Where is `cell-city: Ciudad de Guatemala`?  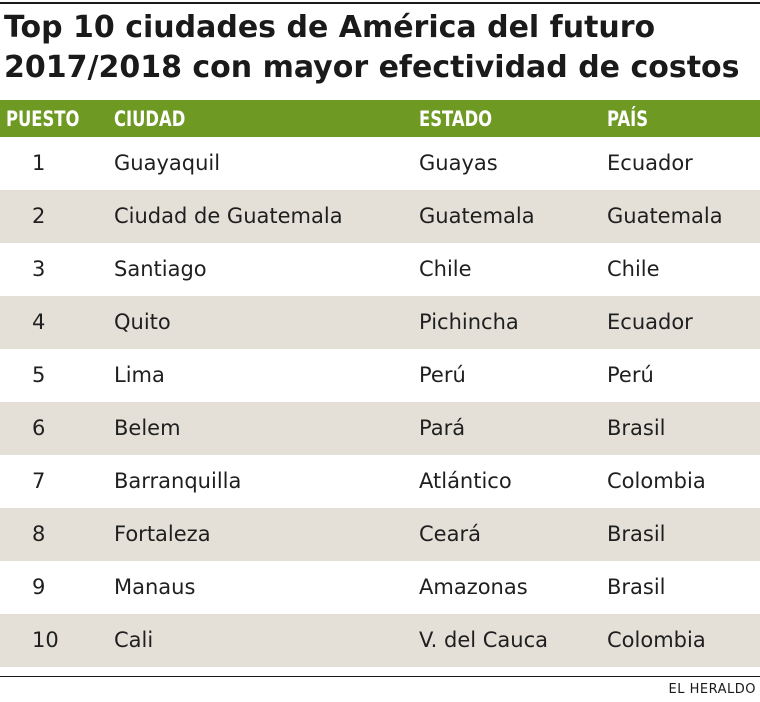
cell-city: Ciudad de Guatemala is located at coordinates (228, 216).